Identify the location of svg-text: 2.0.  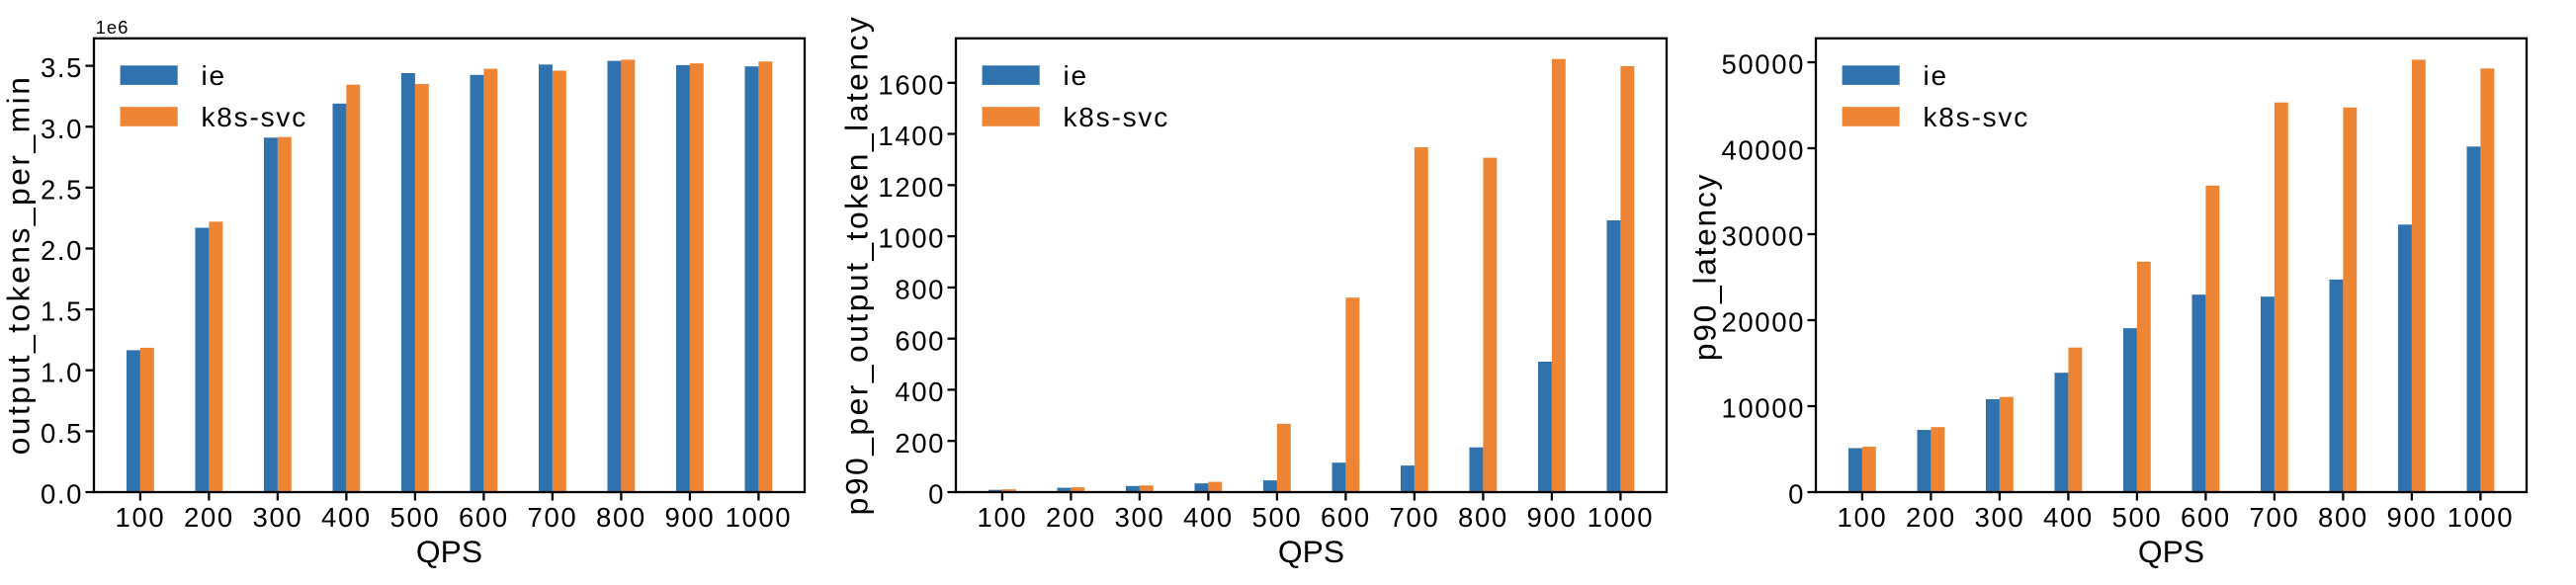
(62, 250).